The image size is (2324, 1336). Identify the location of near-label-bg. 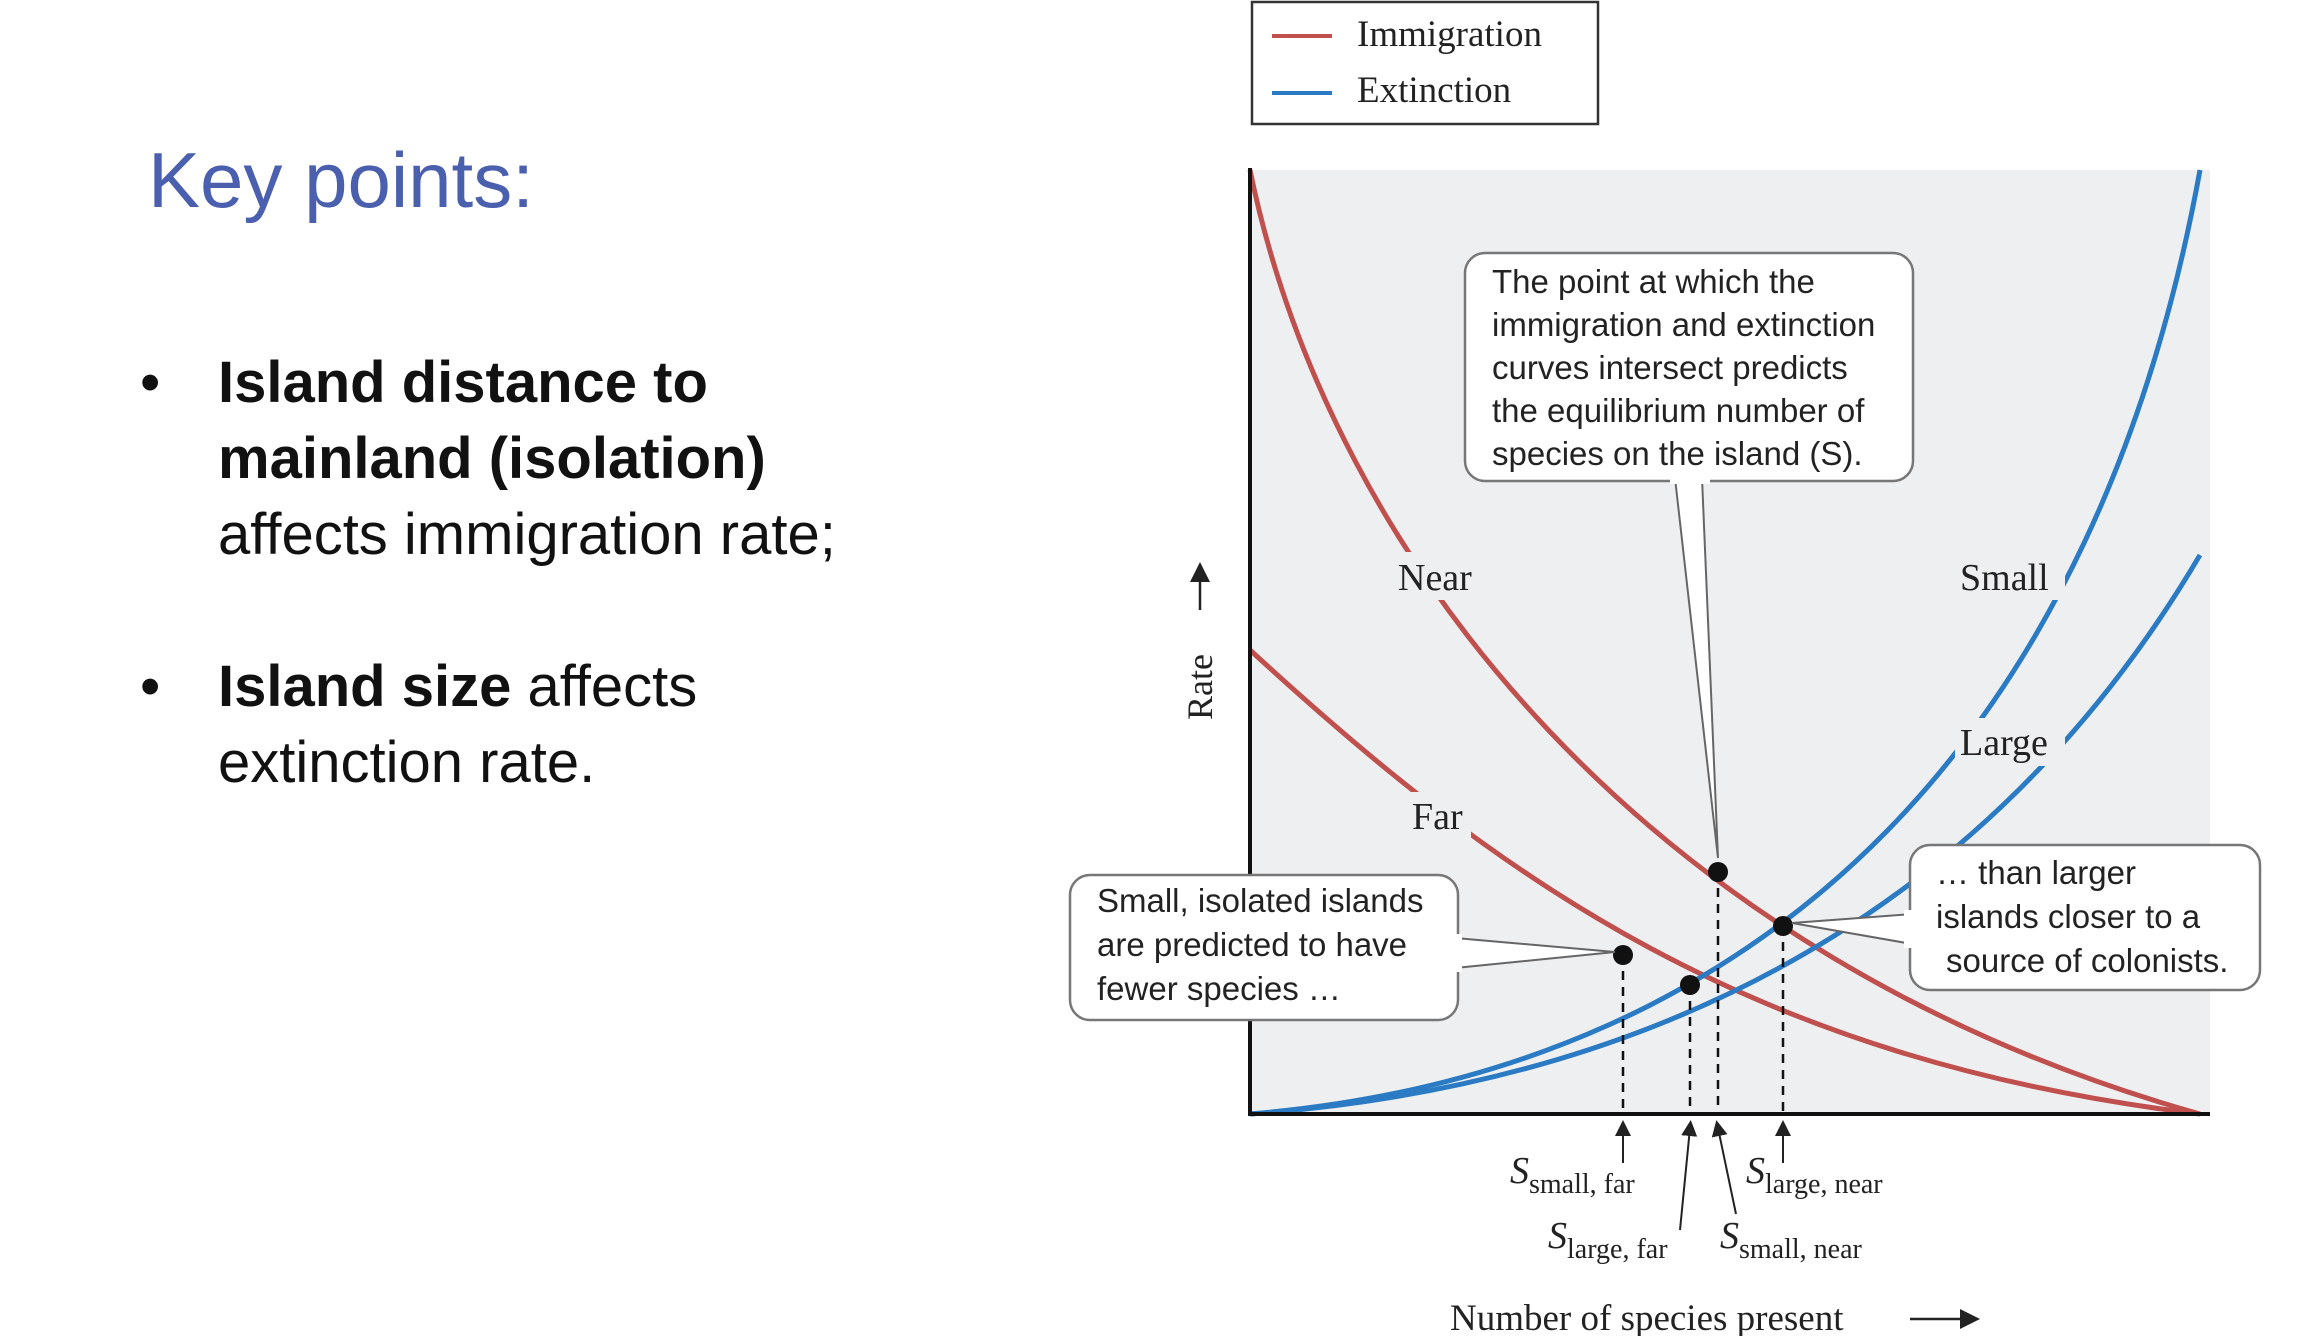
(1440, 576).